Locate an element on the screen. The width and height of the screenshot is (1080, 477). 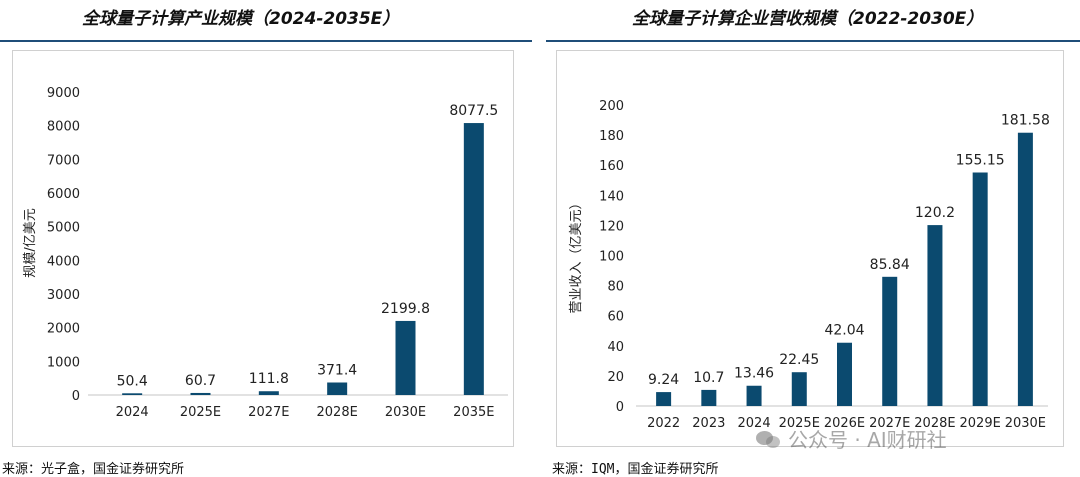
right-x-tick-label: 2029E is located at coordinates (980, 423).